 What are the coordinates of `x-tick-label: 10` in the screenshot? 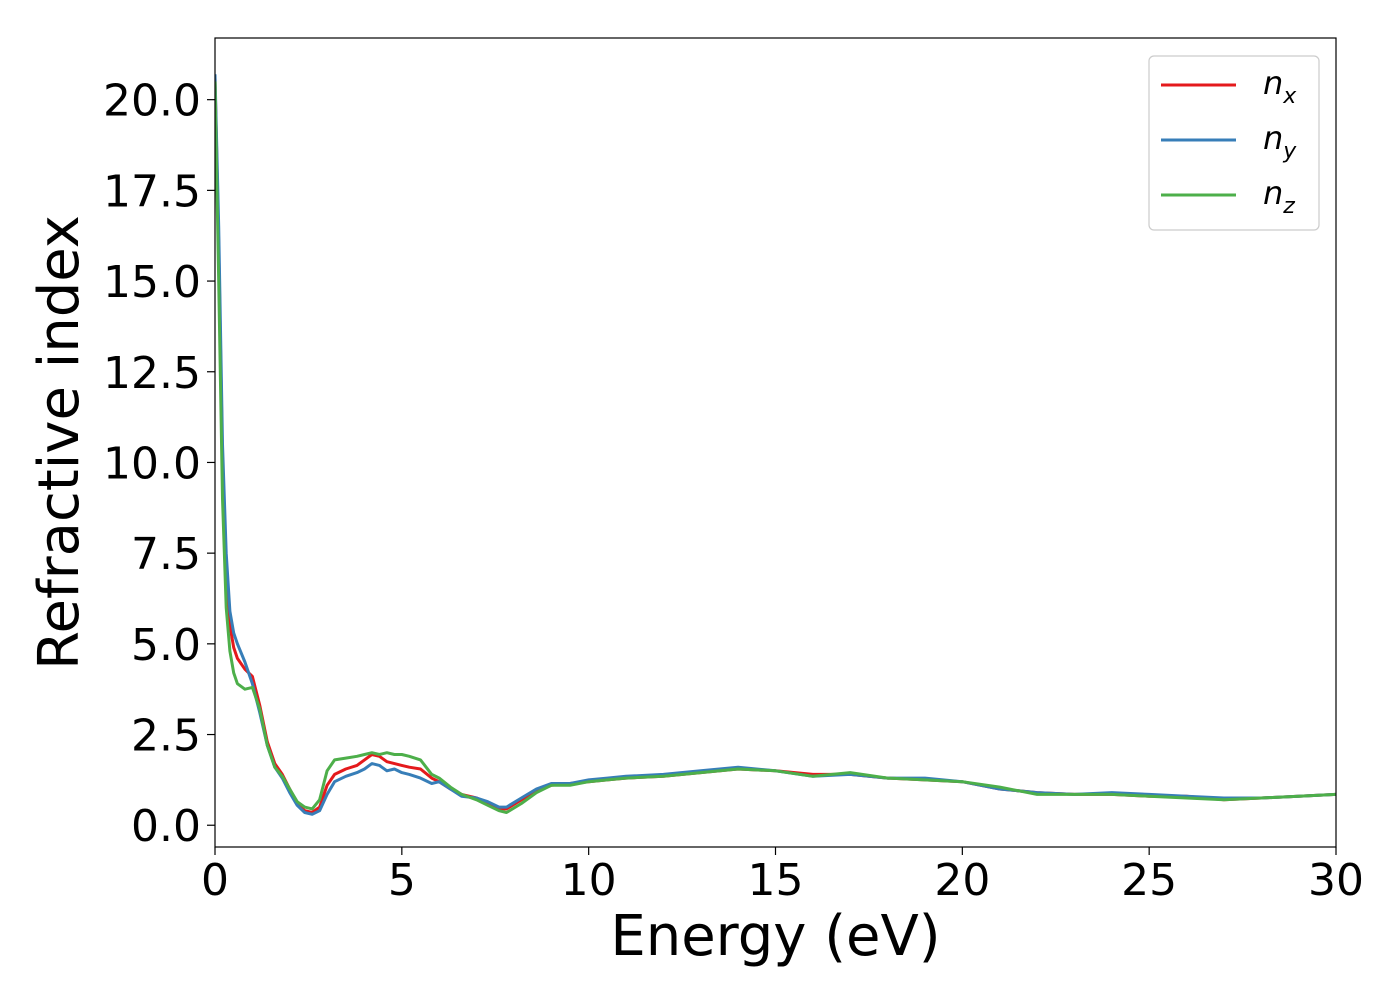 It's located at (589, 880).